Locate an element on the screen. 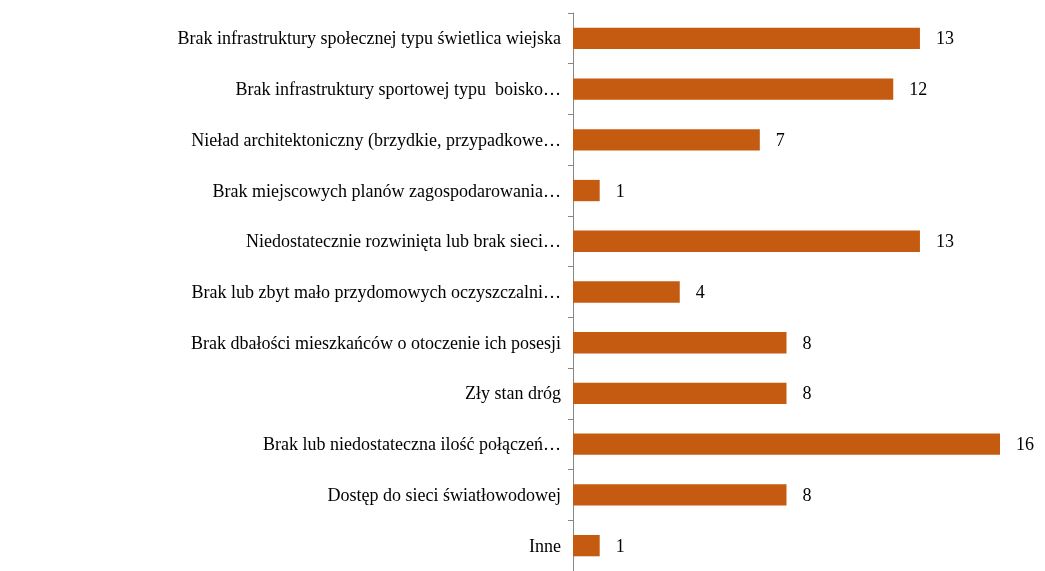  data-label: 4 is located at coordinates (700, 292).